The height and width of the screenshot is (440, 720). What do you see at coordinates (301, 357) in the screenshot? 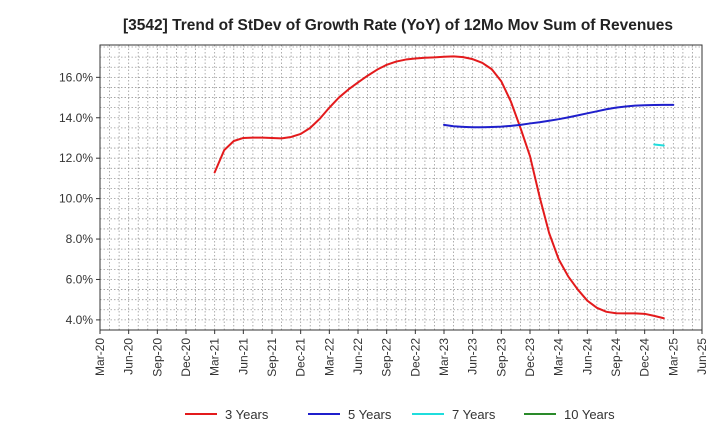
I see `x-tick-label: Dec-21` at bounding box center [301, 357].